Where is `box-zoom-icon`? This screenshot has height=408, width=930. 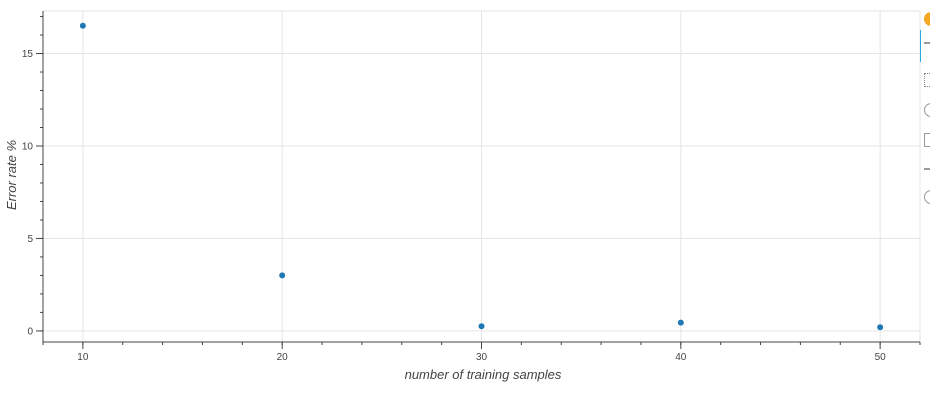 box-zoom-icon is located at coordinates (927, 80).